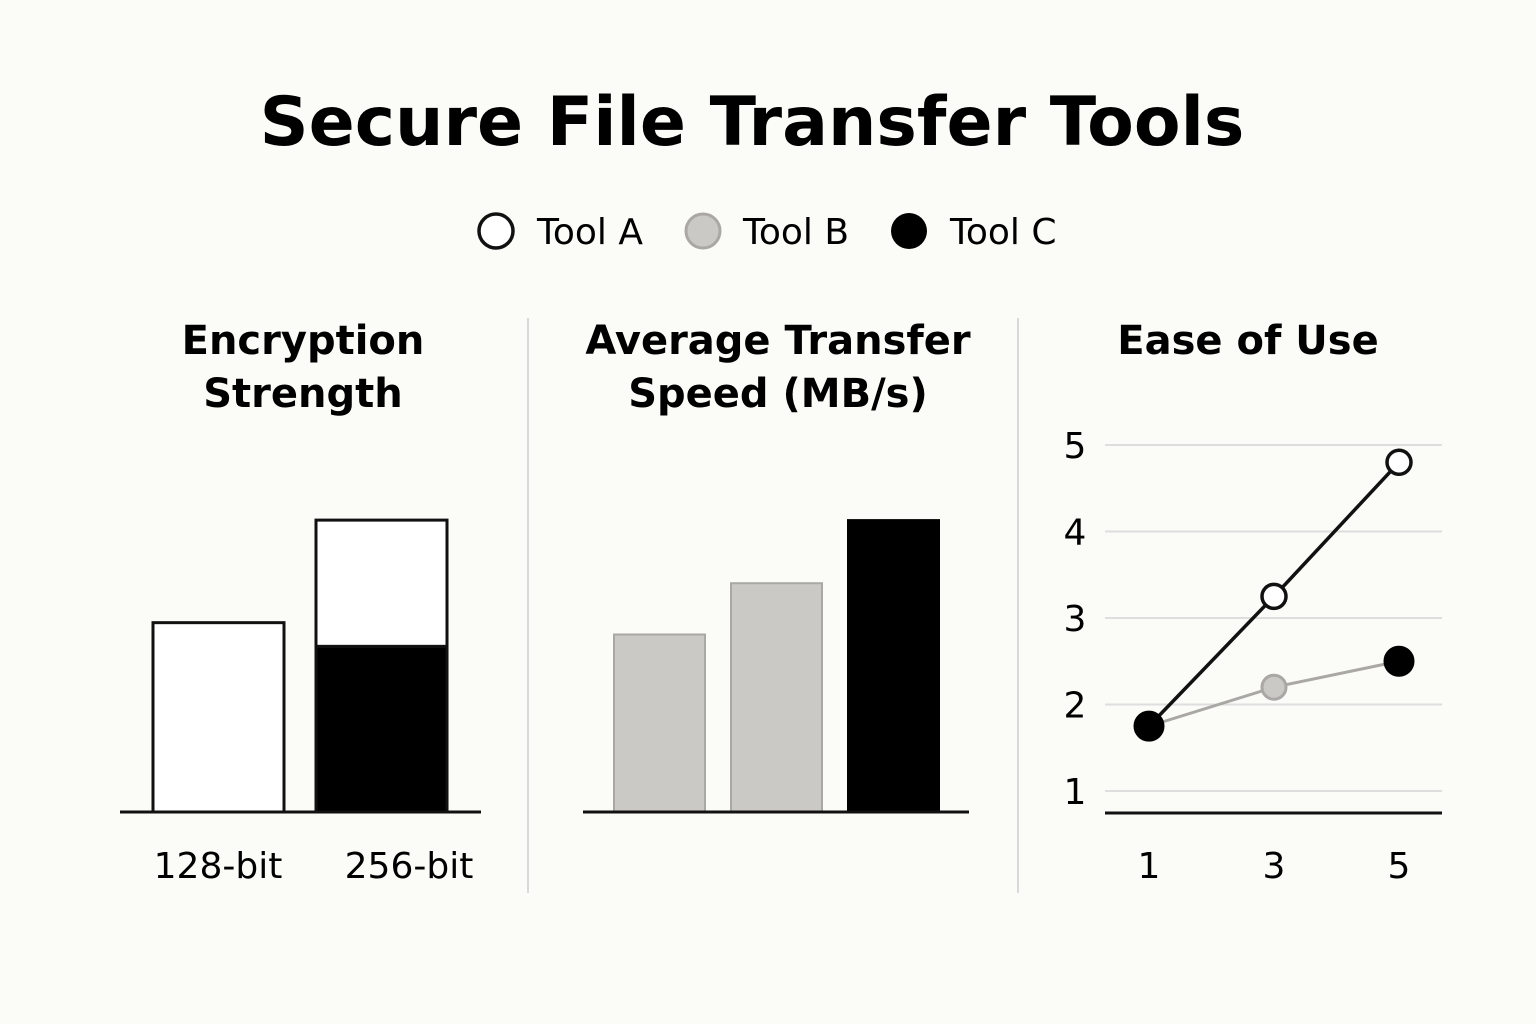 This screenshot has height=1024, width=1536. I want to click on y-tick-4: 4, so click(1075, 533).